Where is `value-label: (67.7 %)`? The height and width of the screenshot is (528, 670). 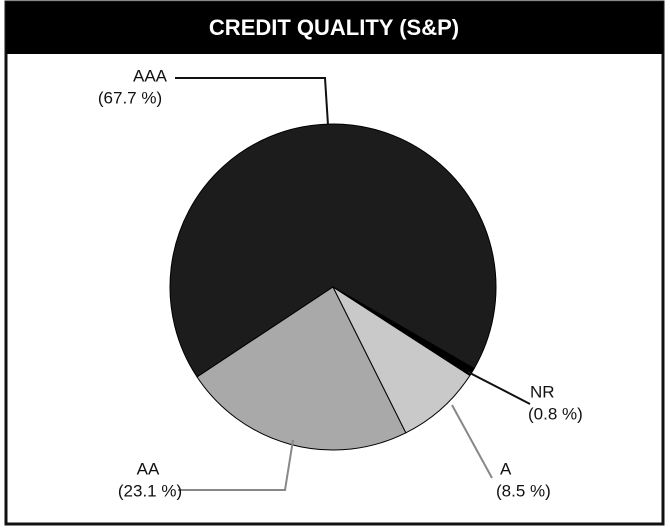
value-label: (67.7 %) is located at coordinates (130, 97).